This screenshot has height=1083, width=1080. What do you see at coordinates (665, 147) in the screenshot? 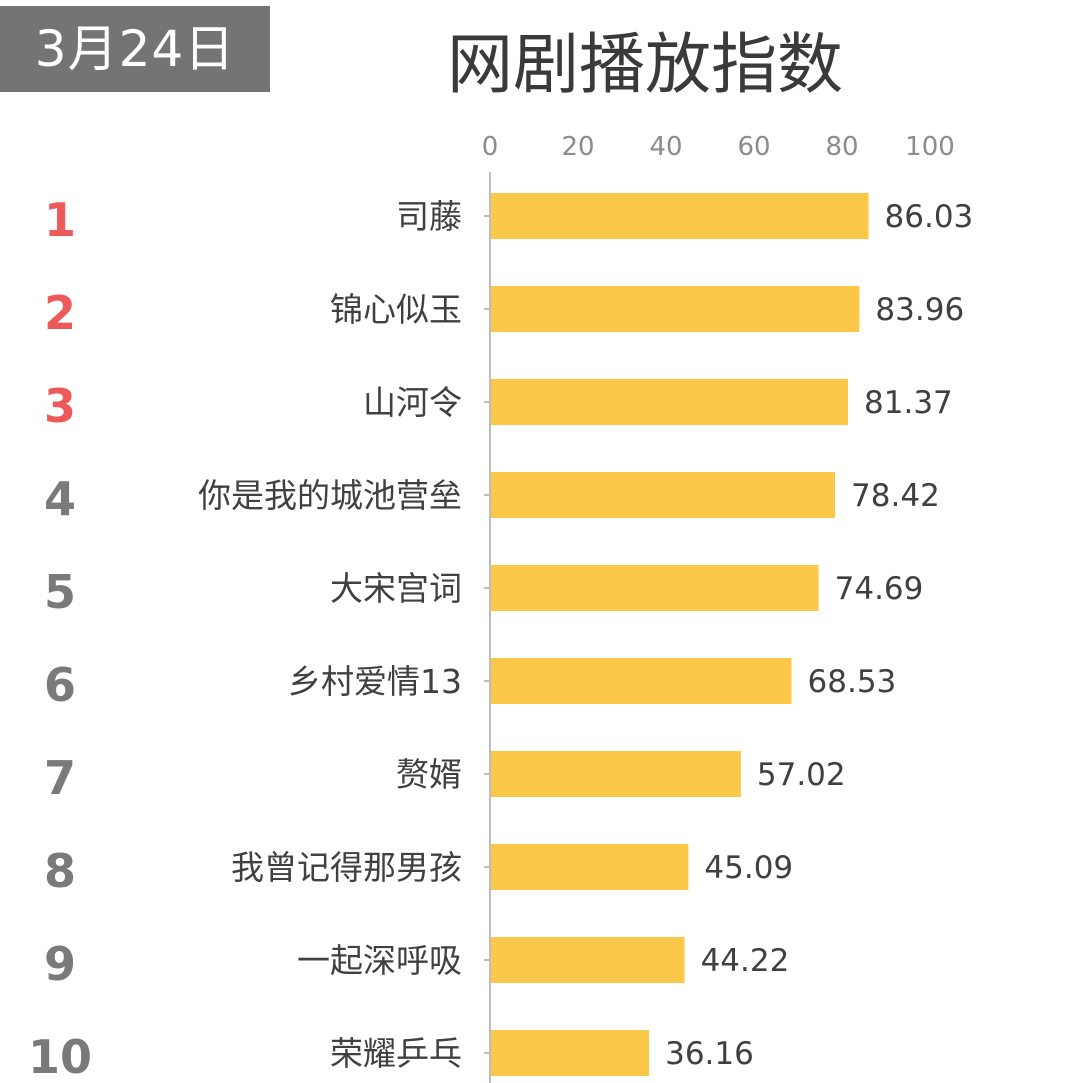
I see `x-tick-label: 40` at bounding box center [665, 147].